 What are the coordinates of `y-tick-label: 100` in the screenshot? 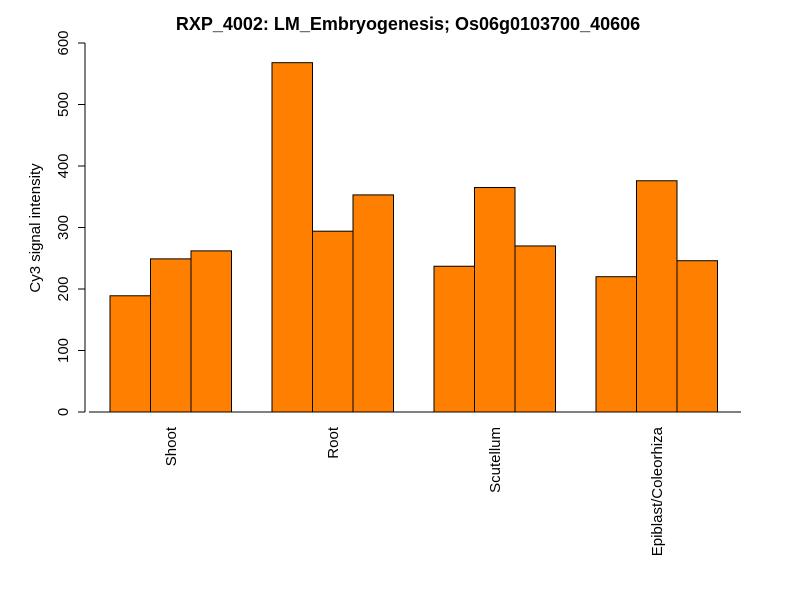 It's located at (63, 350).